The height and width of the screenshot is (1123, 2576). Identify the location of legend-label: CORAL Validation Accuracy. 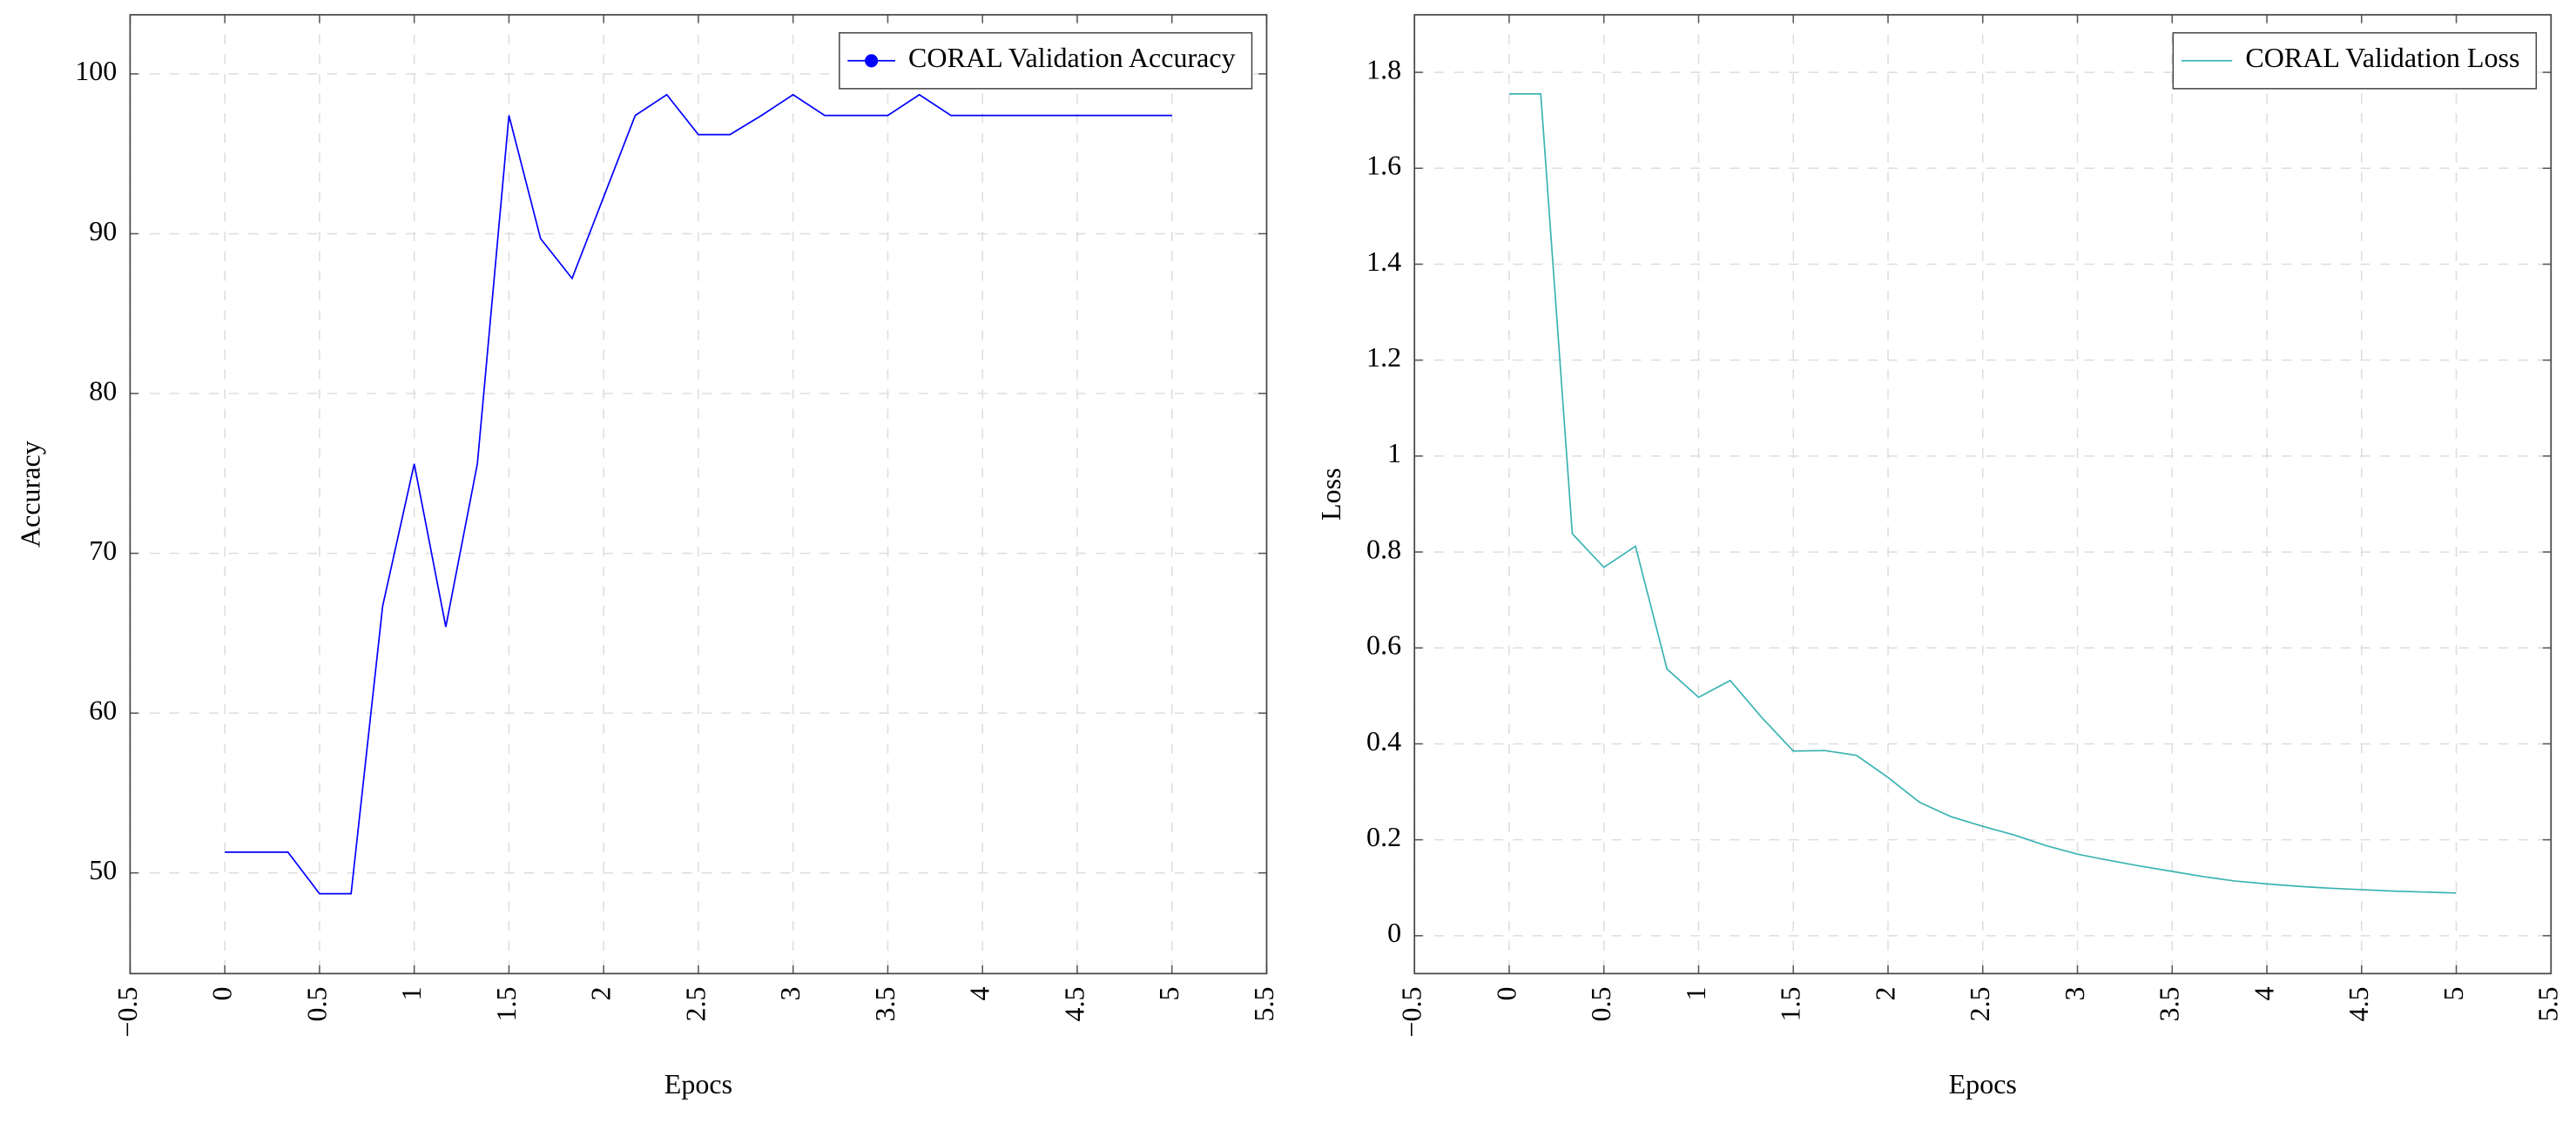
(1072, 58).